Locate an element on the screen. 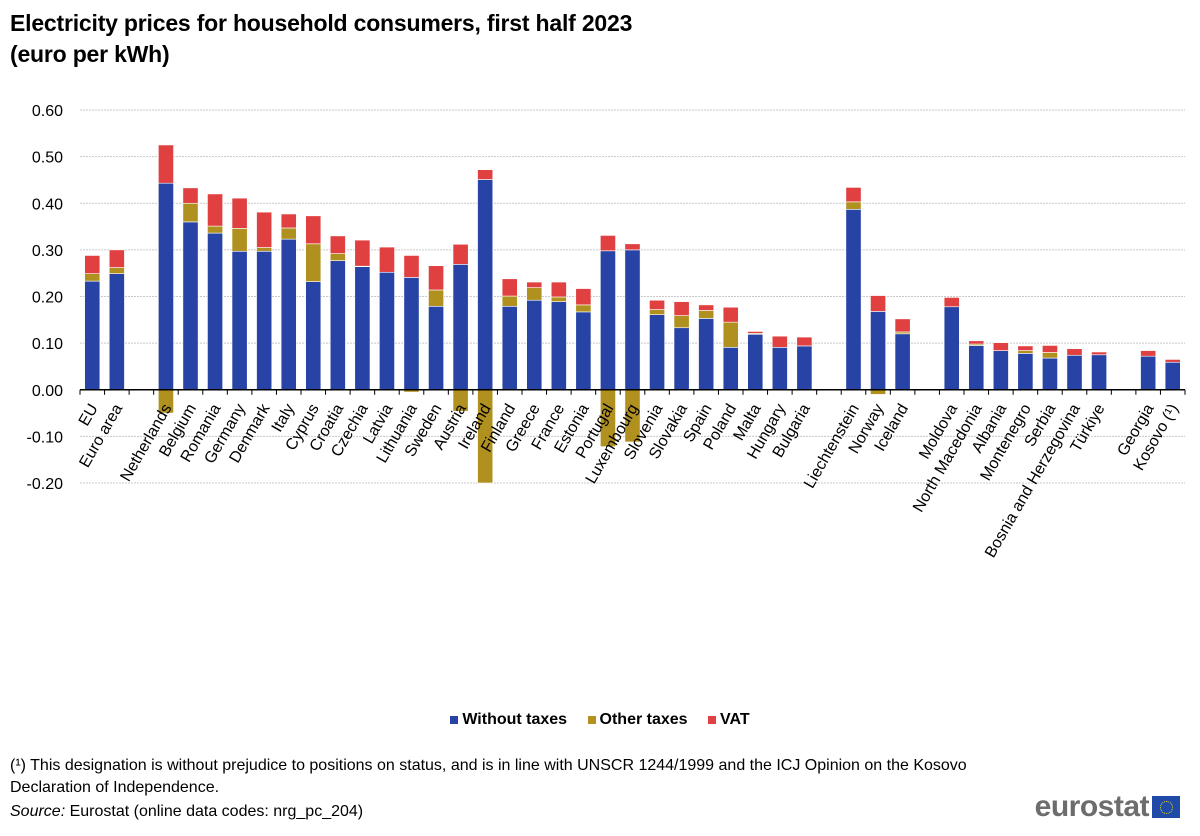  source-text: Eurostat (online data codes: nrg_pc_204) is located at coordinates (214, 811).